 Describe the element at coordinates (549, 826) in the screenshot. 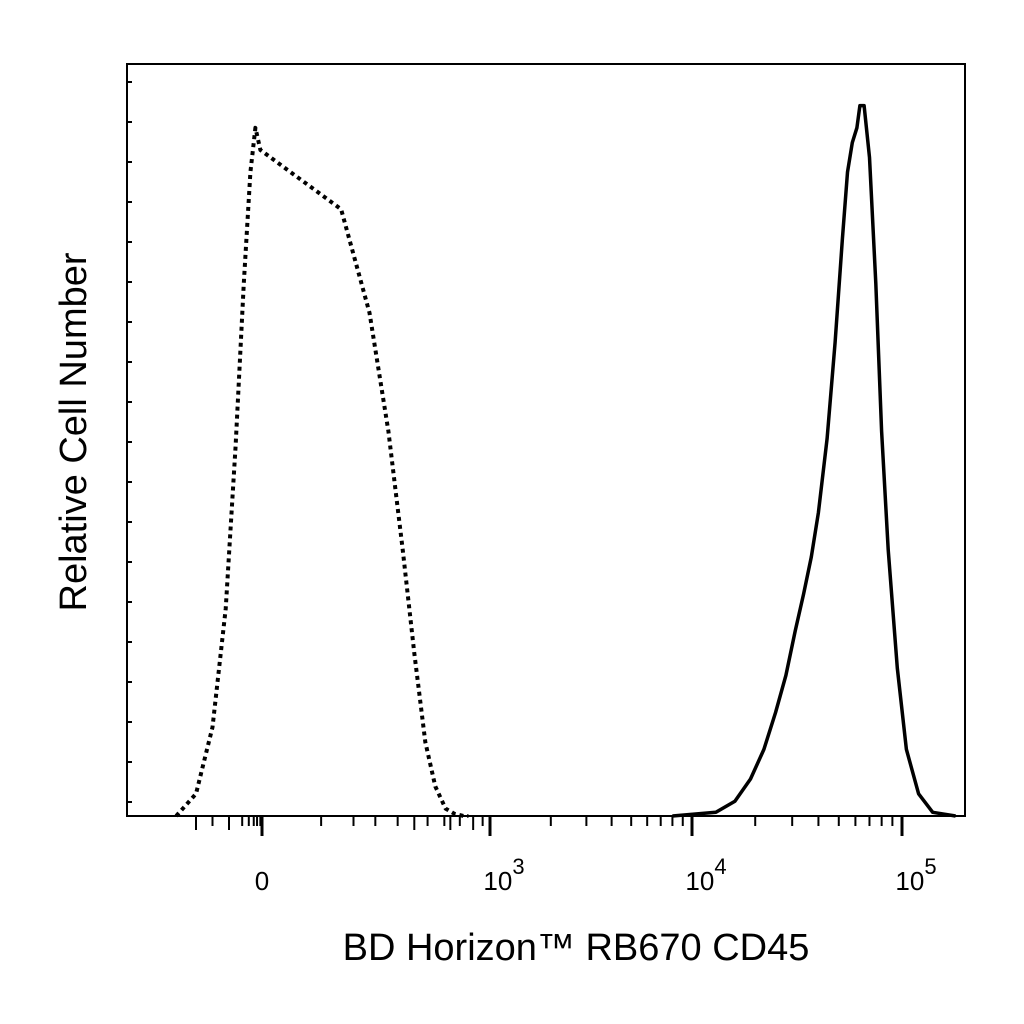

I see `x-axis-ticks` at that location.